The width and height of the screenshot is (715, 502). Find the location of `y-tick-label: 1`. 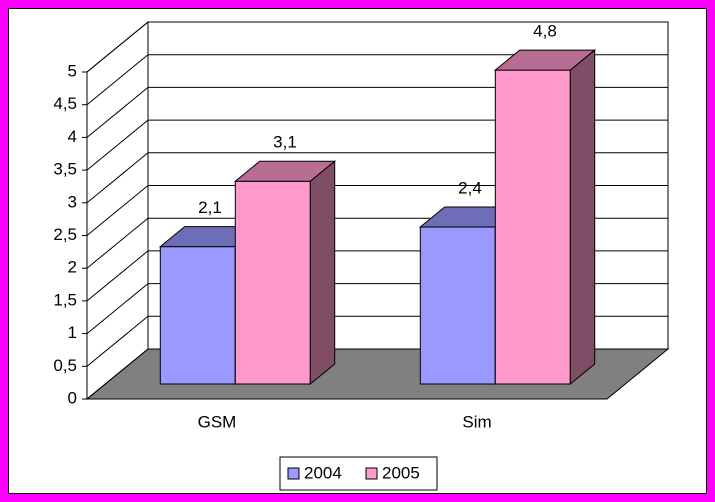

y-tick-label: 1 is located at coordinates (72, 332).